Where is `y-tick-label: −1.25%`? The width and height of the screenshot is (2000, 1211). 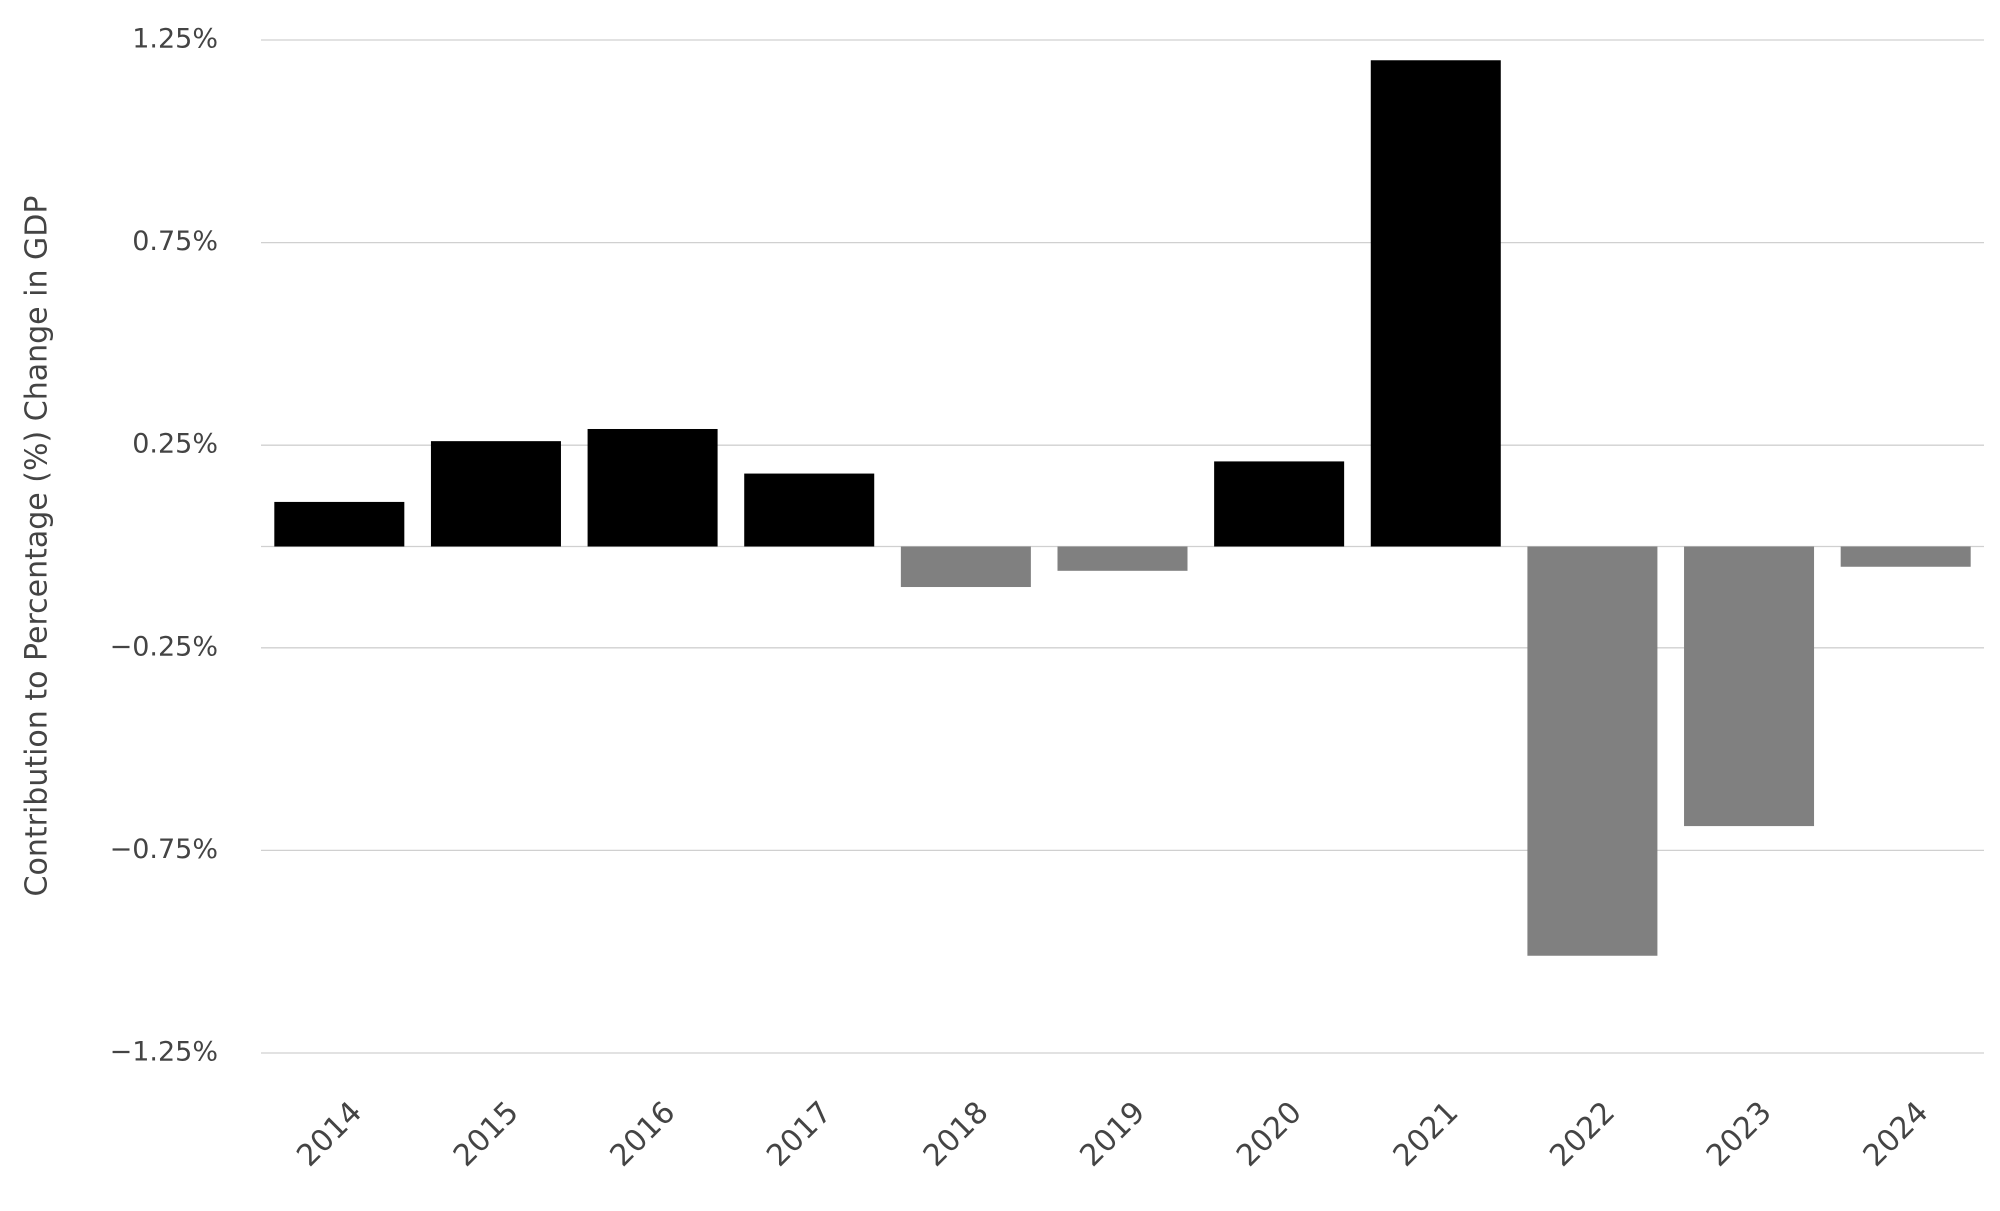
y-tick-label: −1.25% is located at coordinates (164, 1052).